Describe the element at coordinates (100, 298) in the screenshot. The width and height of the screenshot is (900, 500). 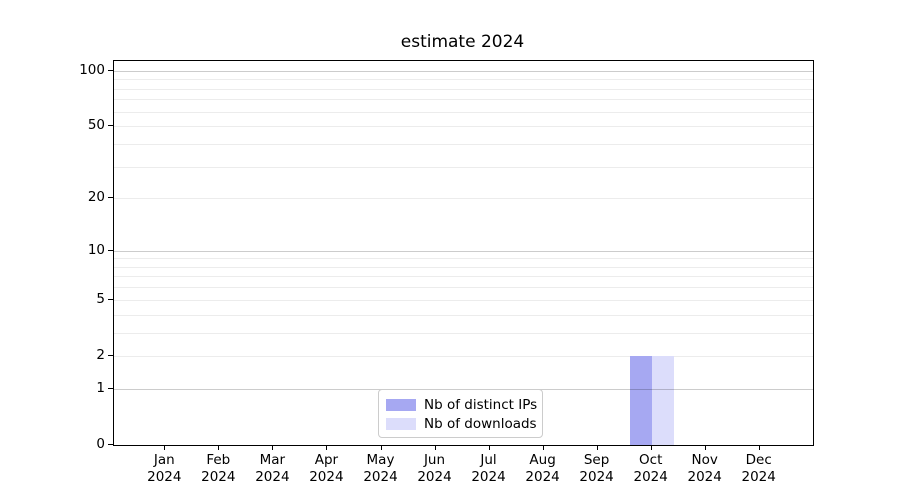
I see `y-tick-label-5: 5` at that location.